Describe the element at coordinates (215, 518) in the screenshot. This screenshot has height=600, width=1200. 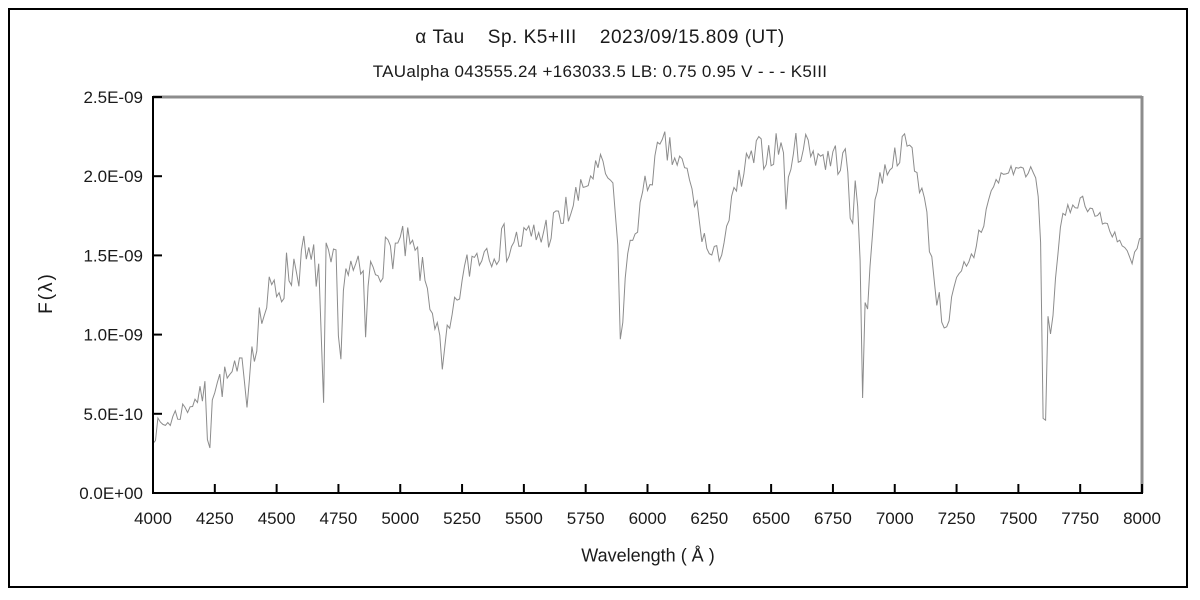
I see `x-tick-label: 4250` at that location.